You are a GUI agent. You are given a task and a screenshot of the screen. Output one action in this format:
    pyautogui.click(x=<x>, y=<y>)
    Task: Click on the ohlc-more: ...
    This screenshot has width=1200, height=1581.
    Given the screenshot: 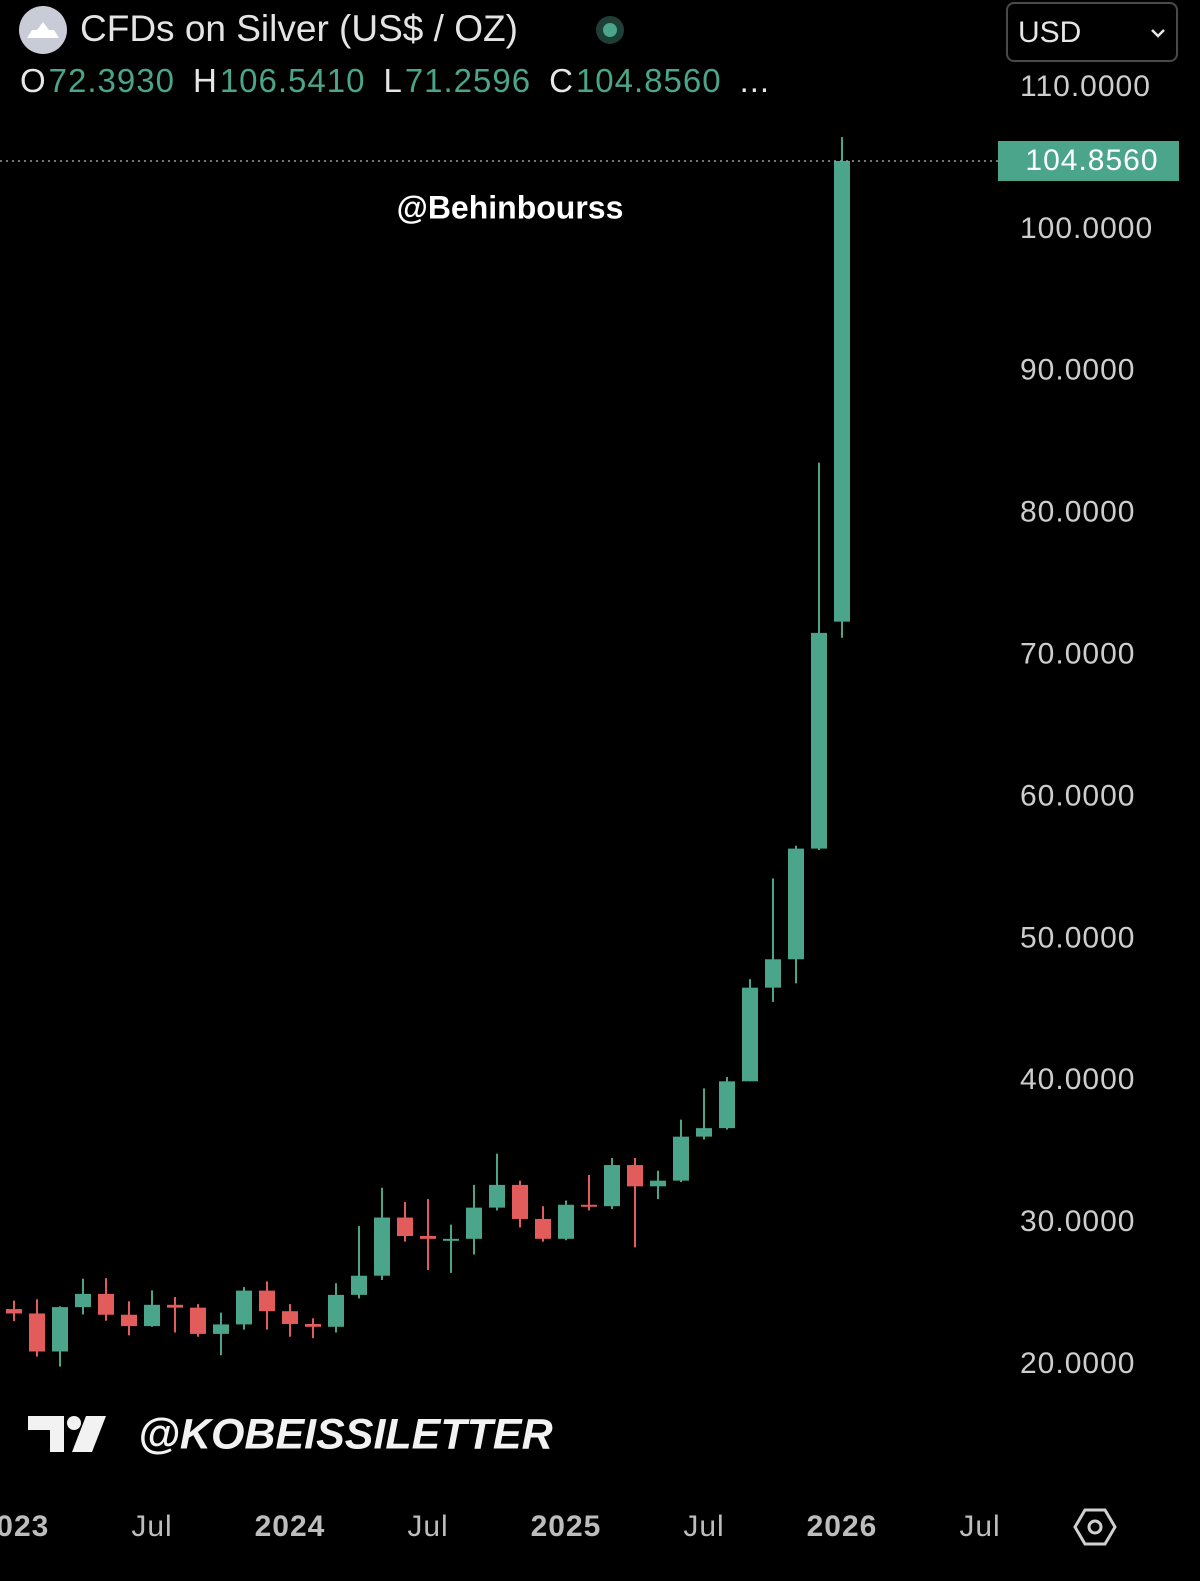 What is the action you would take?
    pyautogui.click(x=755, y=80)
    